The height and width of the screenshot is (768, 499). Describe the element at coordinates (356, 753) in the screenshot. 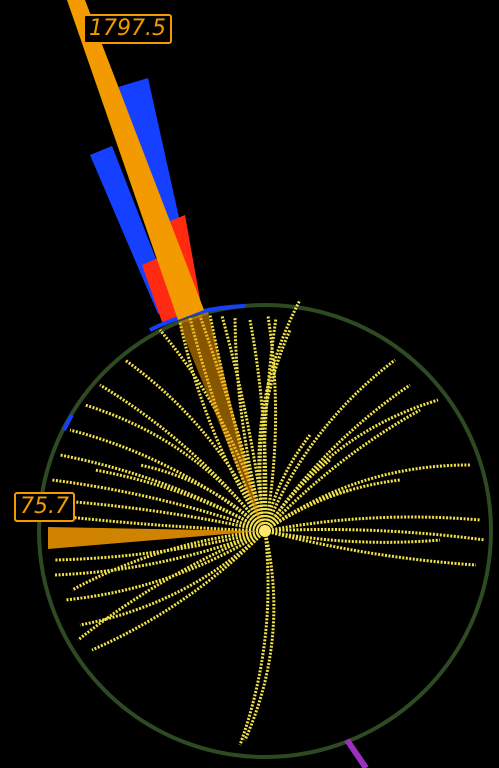

I see `muon-track` at that location.